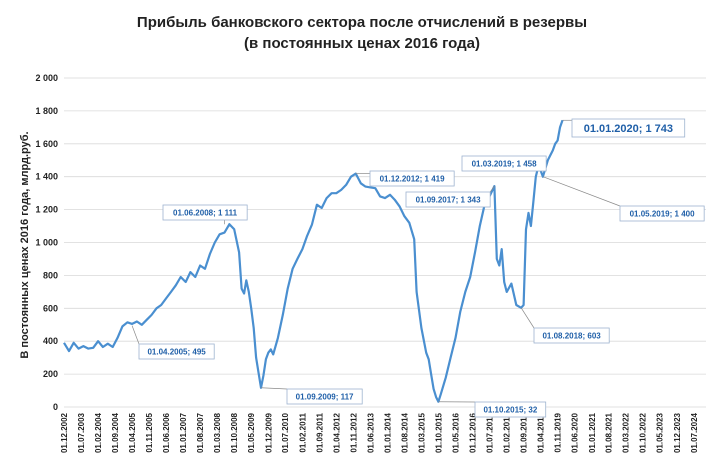 The height and width of the screenshot is (470, 720). What do you see at coordinates (609, 432) in the screenshot?
I see `x-tick-label: 01.08.2021` at bounding box center [609, 432].